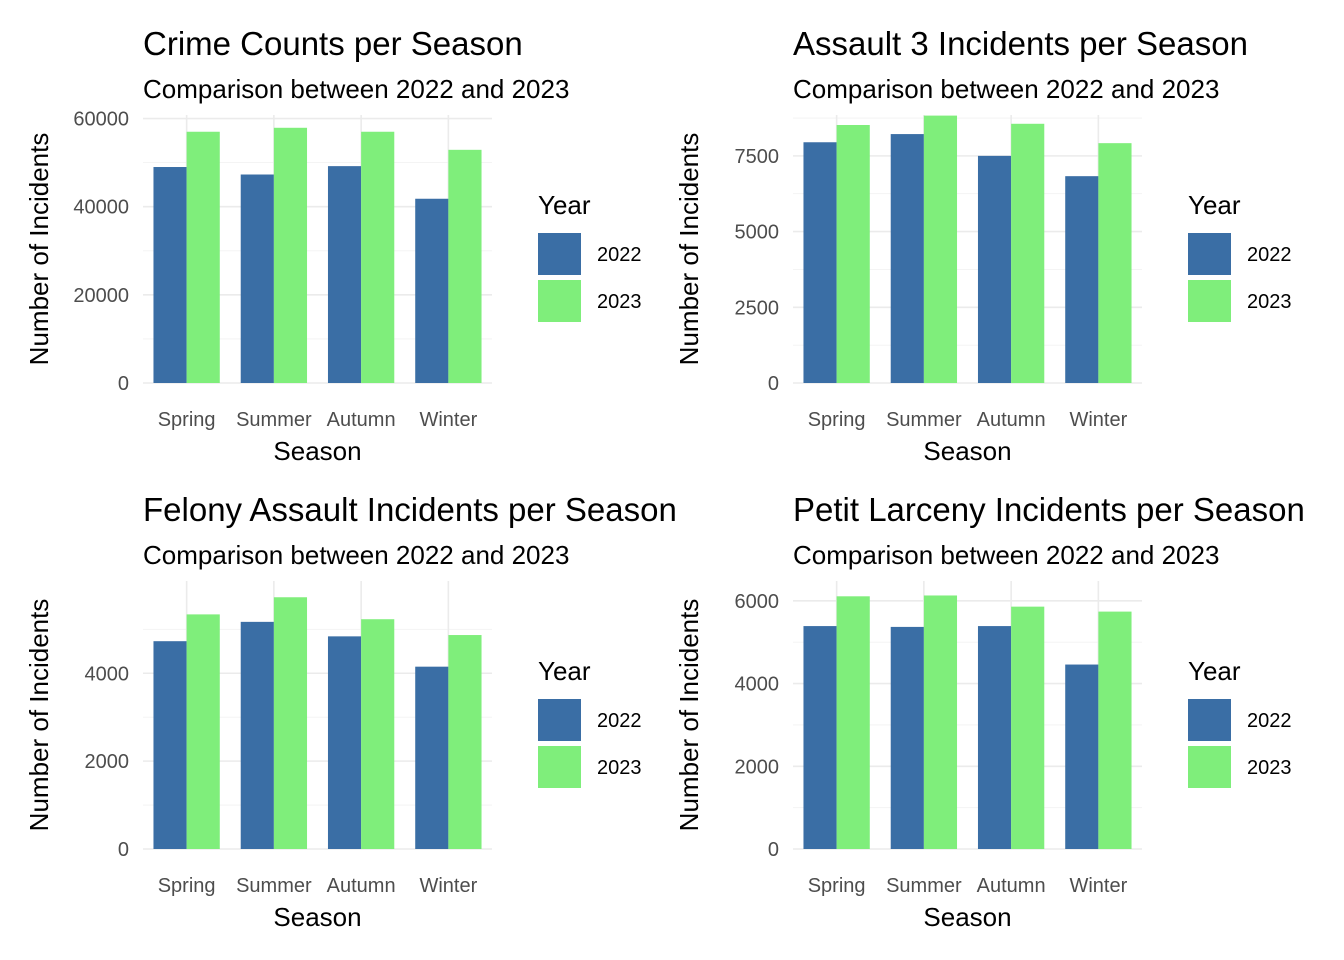  Describe the element at coordinates (333, 43) in the screenshot. I see `chart-title: Crime Counts per Season` at that location.